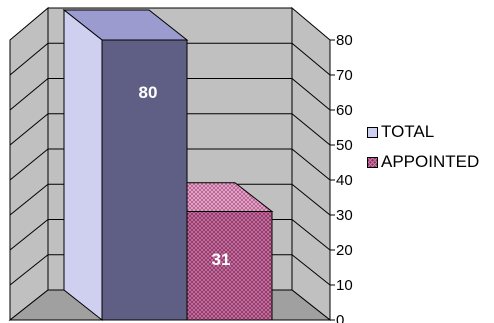  I want to click on bar-total-side, so click(83, 165).